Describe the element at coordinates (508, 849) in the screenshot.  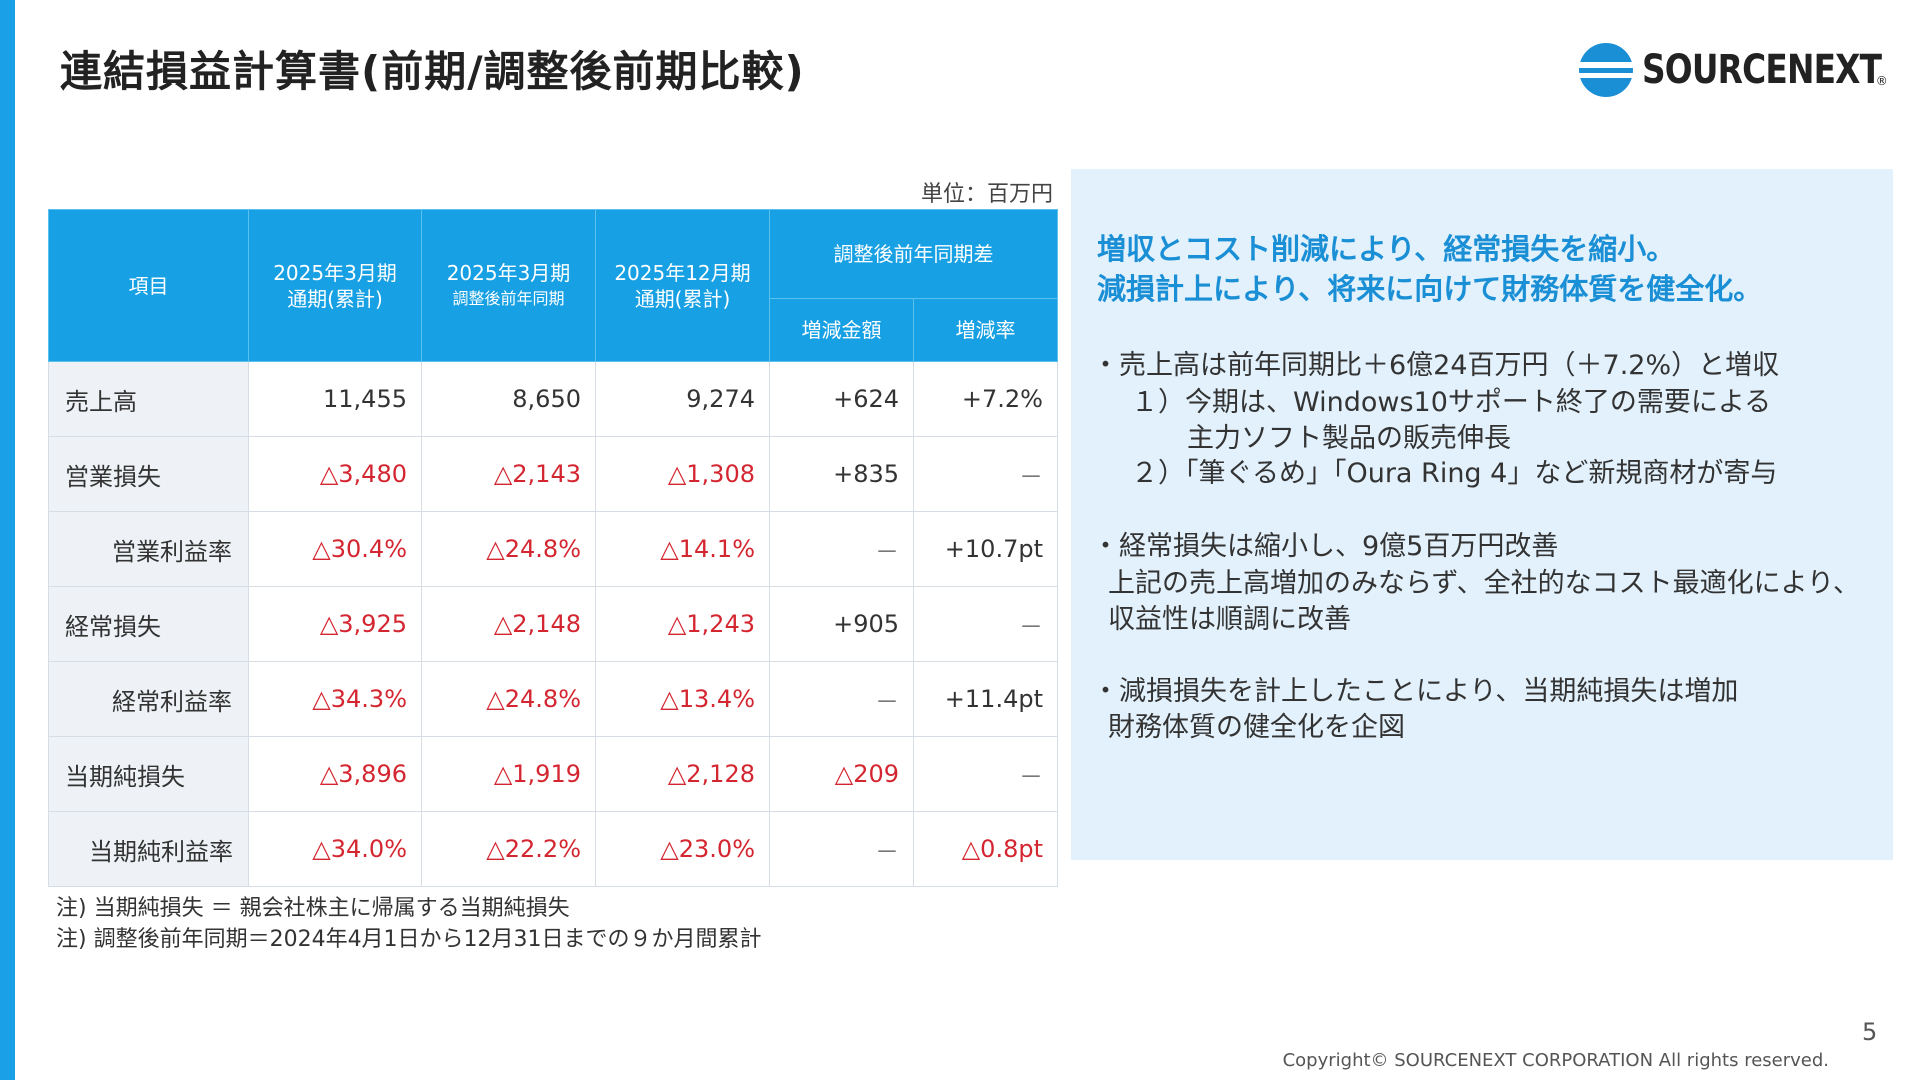
I see `cell: △22.2%` at that location.